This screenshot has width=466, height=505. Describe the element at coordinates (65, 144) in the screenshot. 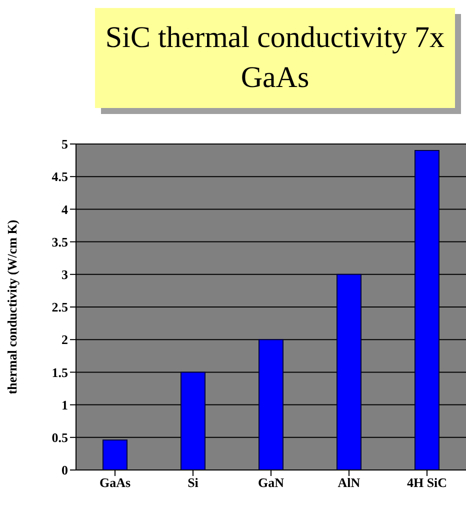

I see `y-tick-label: 5` at that location.